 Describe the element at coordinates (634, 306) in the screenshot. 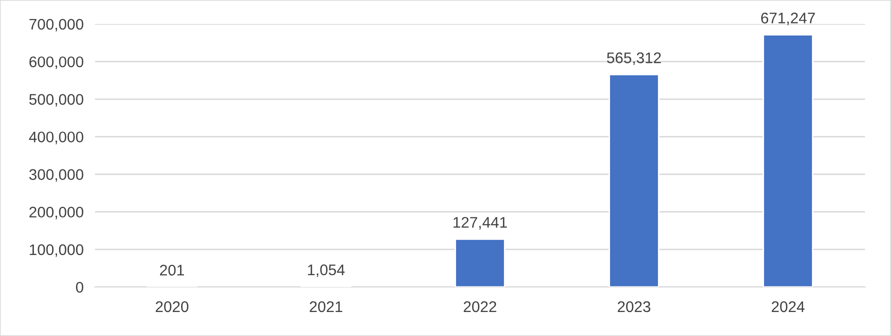

I see `x-tick-label: 2023` at that location.